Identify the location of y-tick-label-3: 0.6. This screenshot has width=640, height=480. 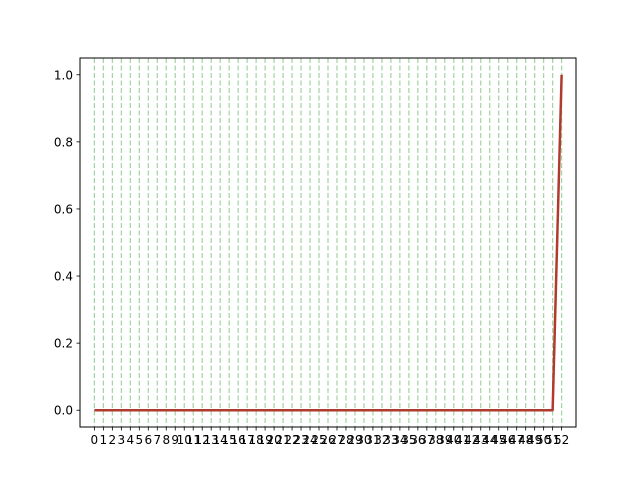
(63, 209).